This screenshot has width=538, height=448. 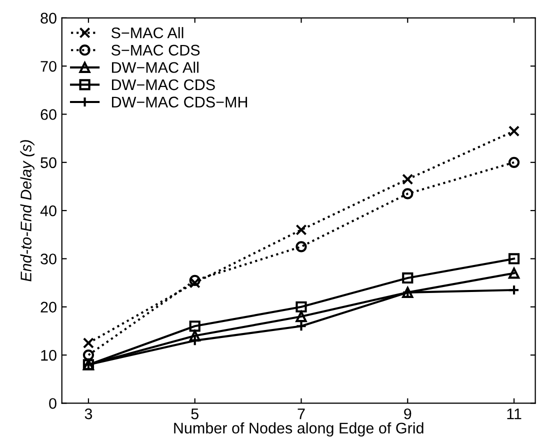 I want to click on y-tick-label: 0, so click(x=52, y=403).